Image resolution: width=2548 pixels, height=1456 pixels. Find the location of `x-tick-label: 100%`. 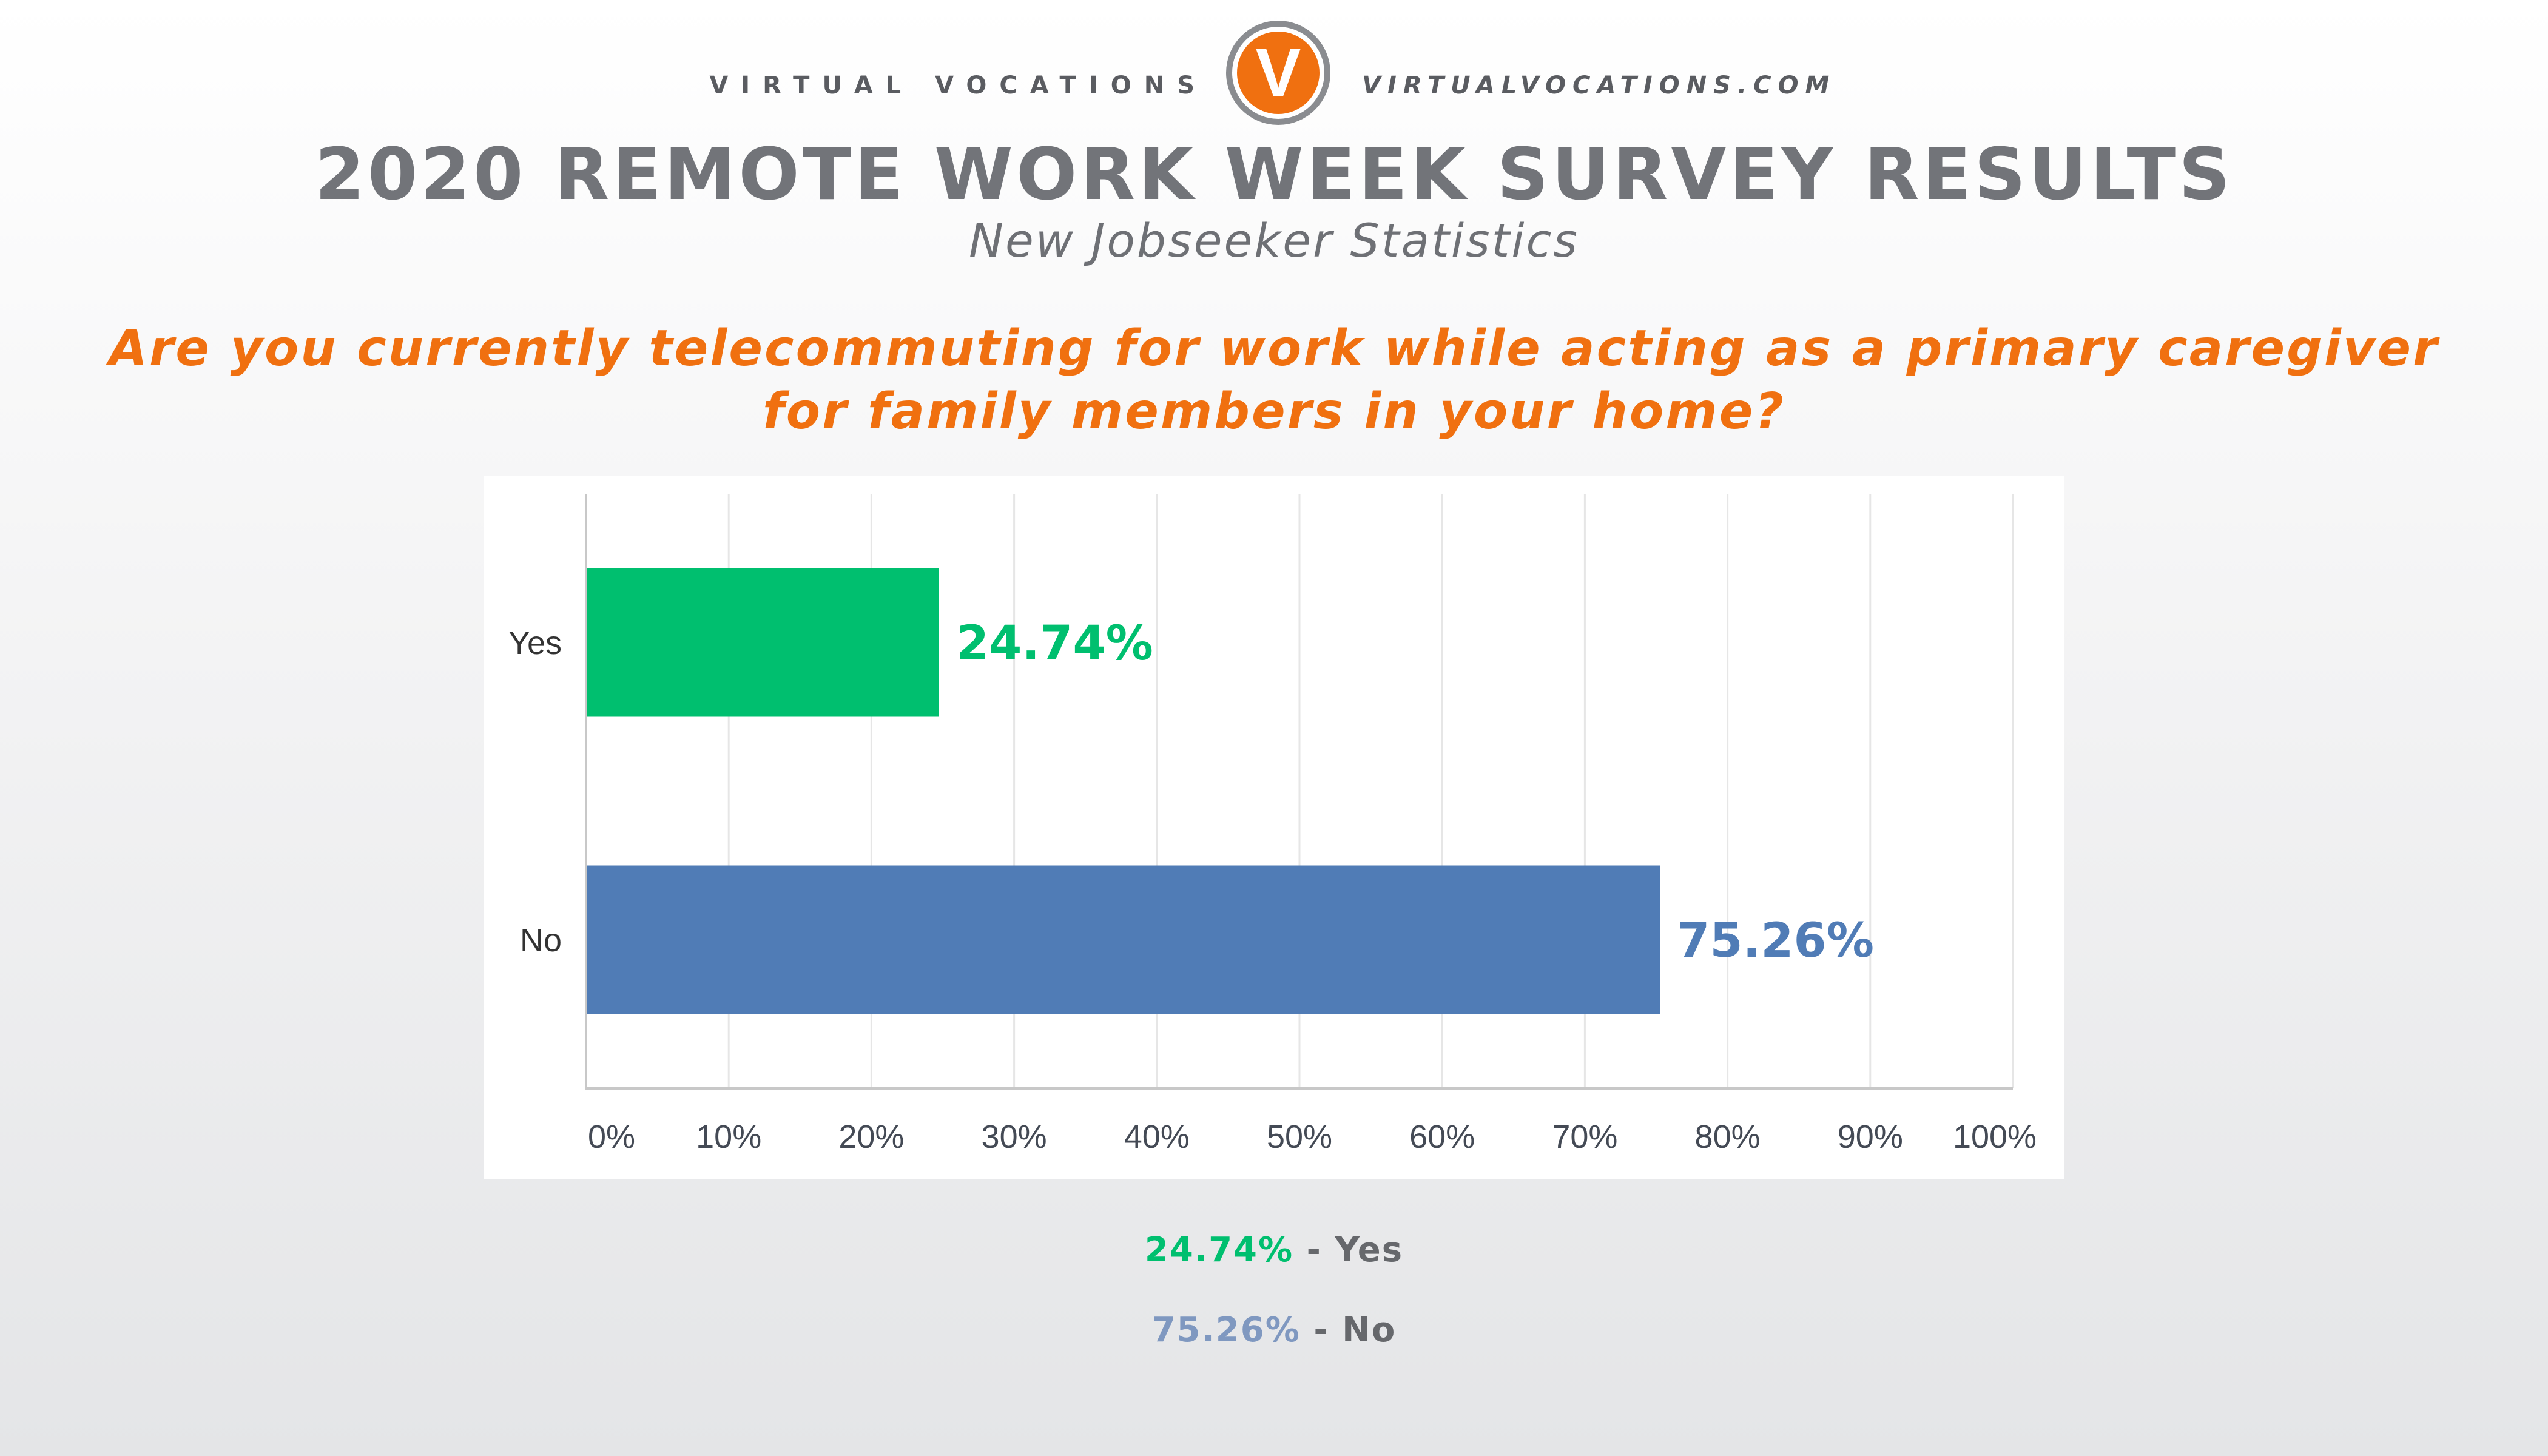

x-tick-label: 100% is located at coordinates (1995, 1137).